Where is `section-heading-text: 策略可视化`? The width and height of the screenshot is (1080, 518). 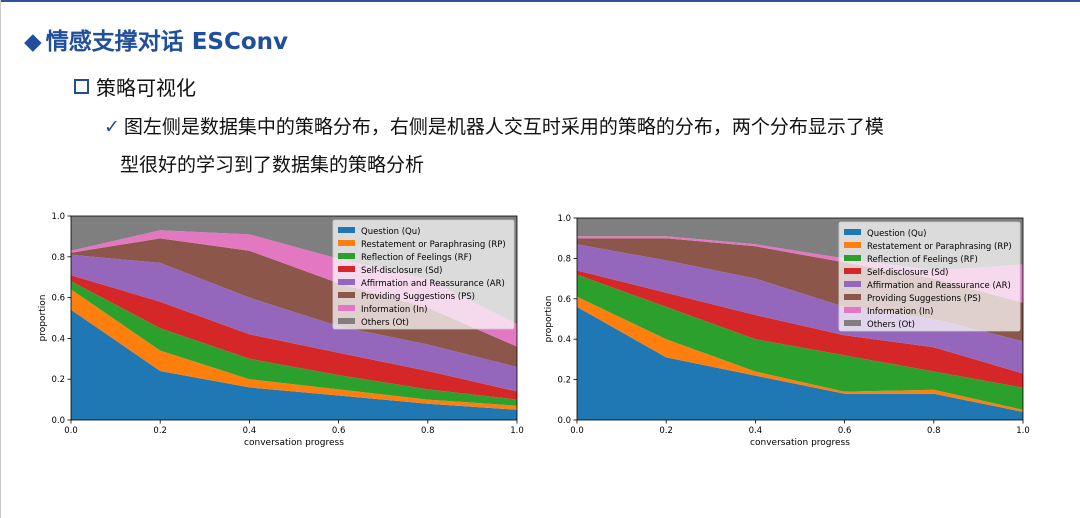
section-heading-text: 策略可视化 is located at coordinates (146, 88).